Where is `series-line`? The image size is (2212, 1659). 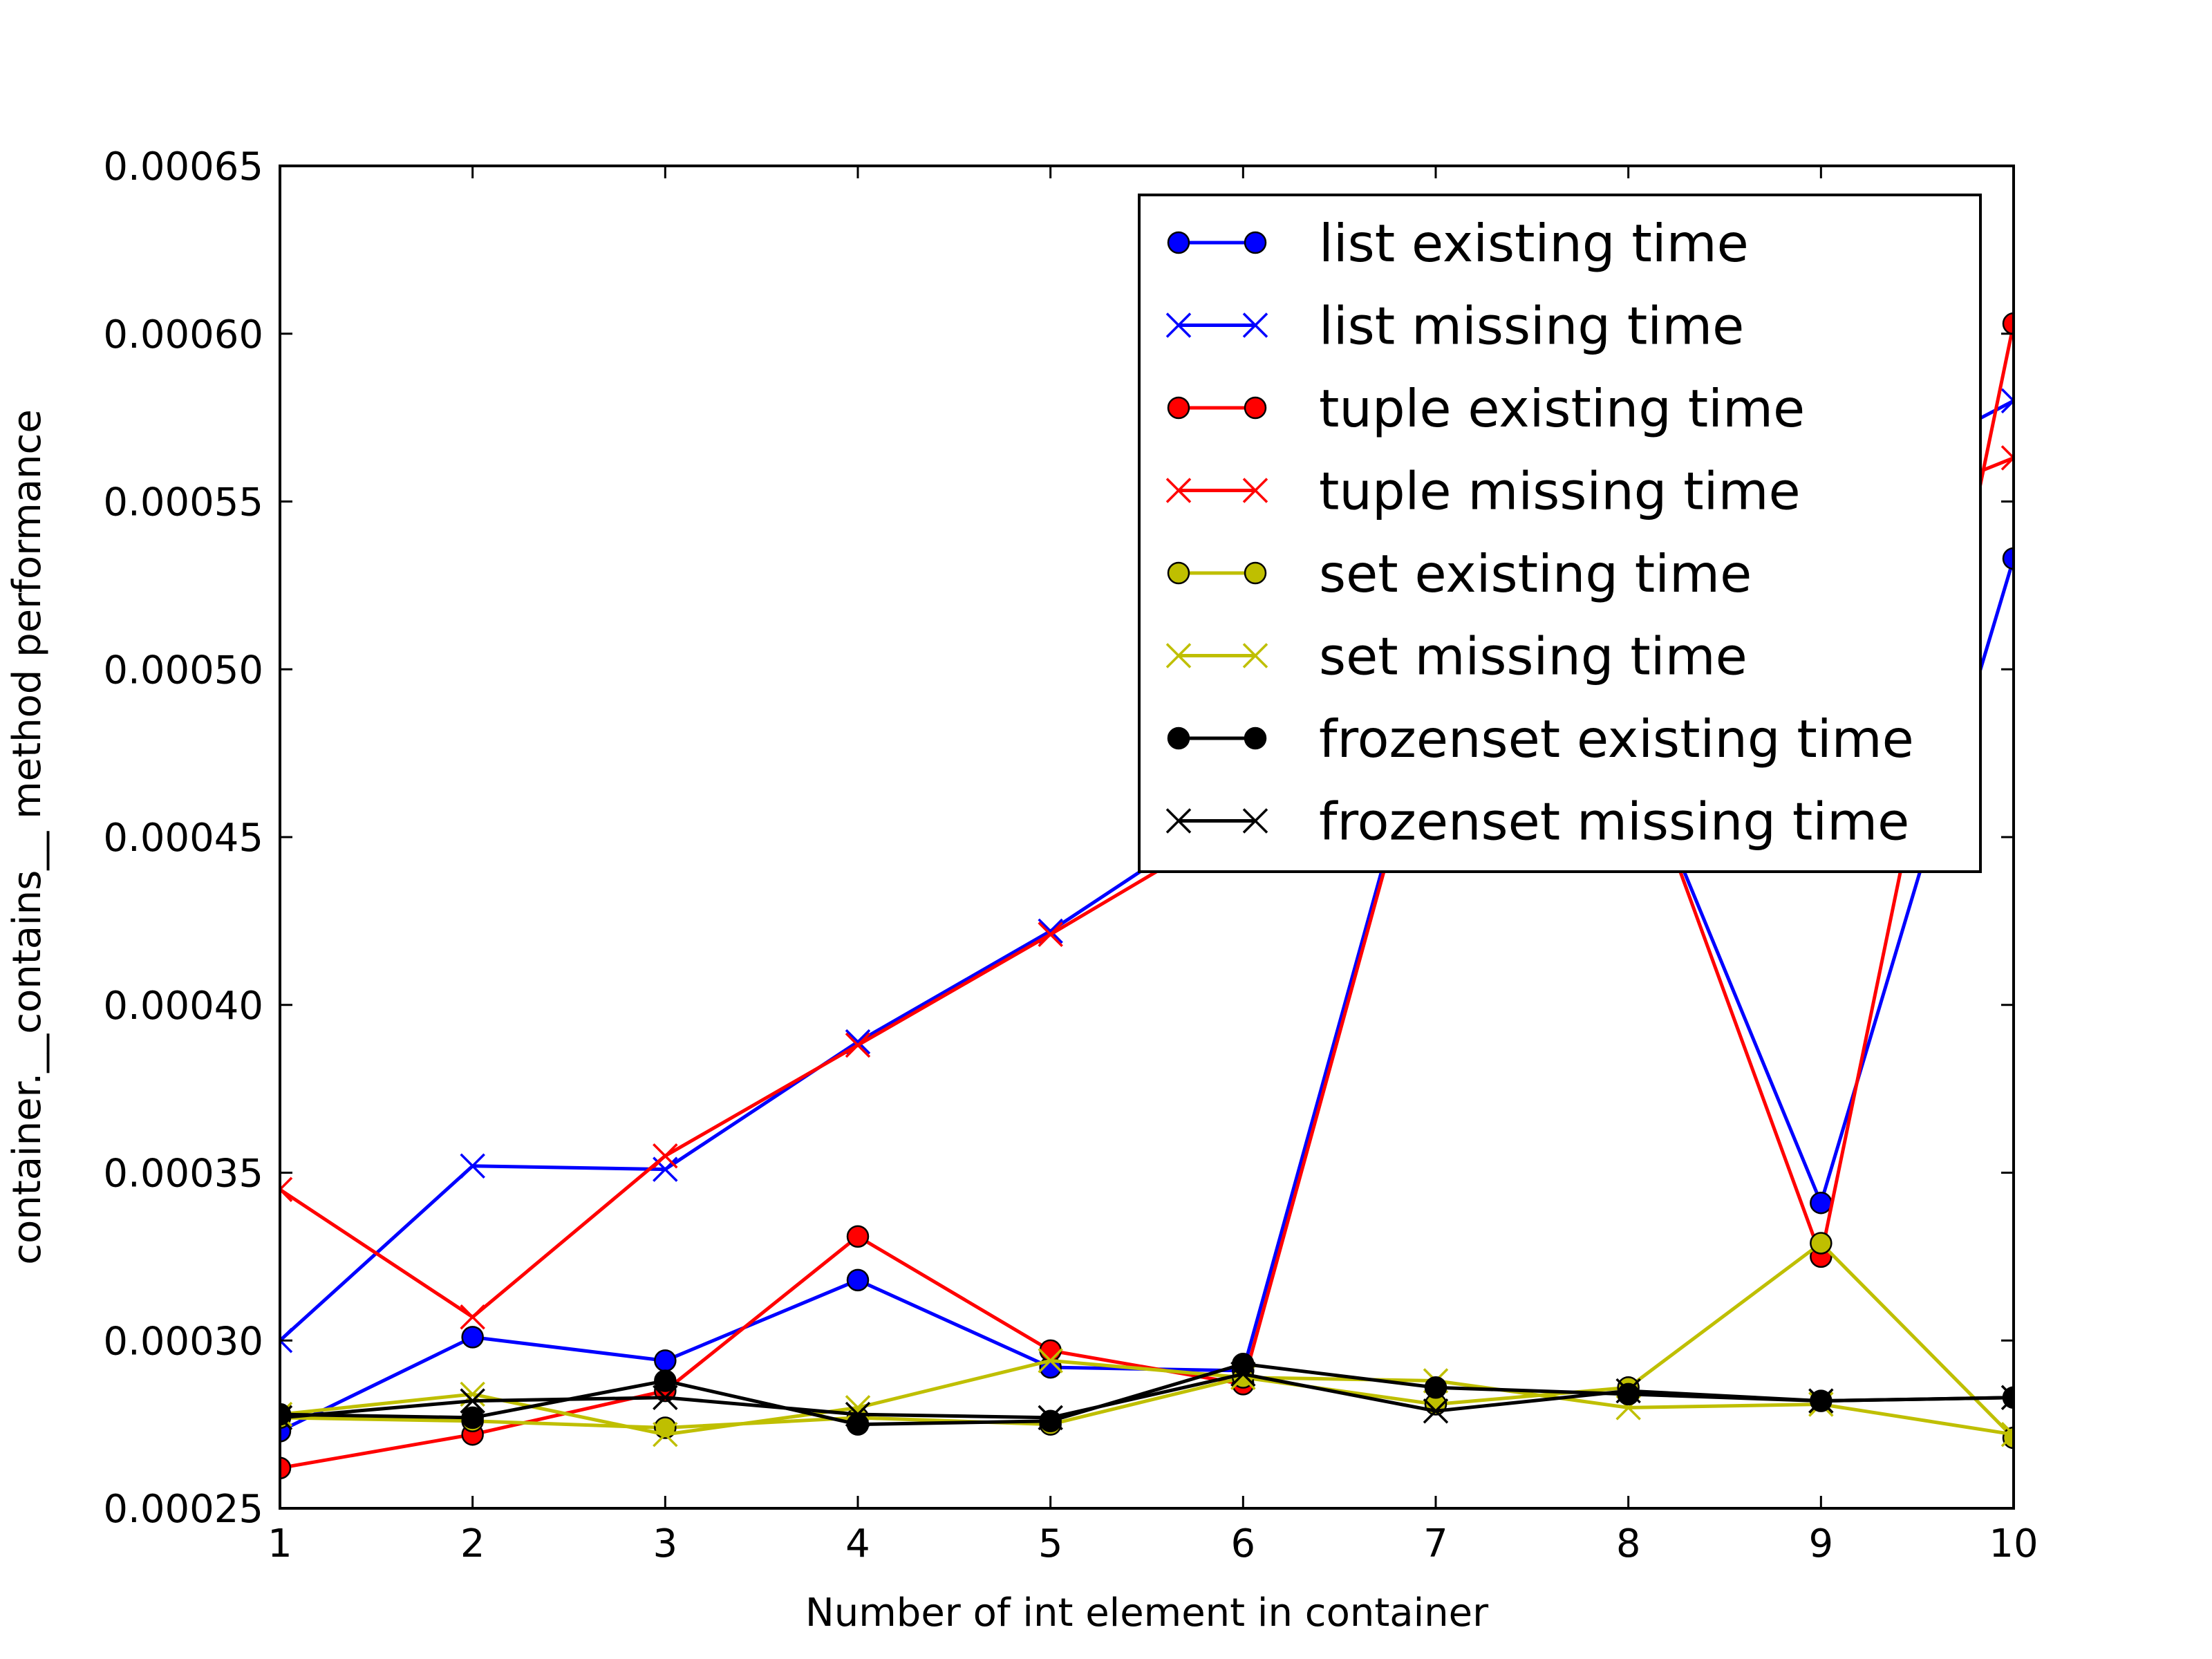
series-line is located at coordinates (1147, 1340).